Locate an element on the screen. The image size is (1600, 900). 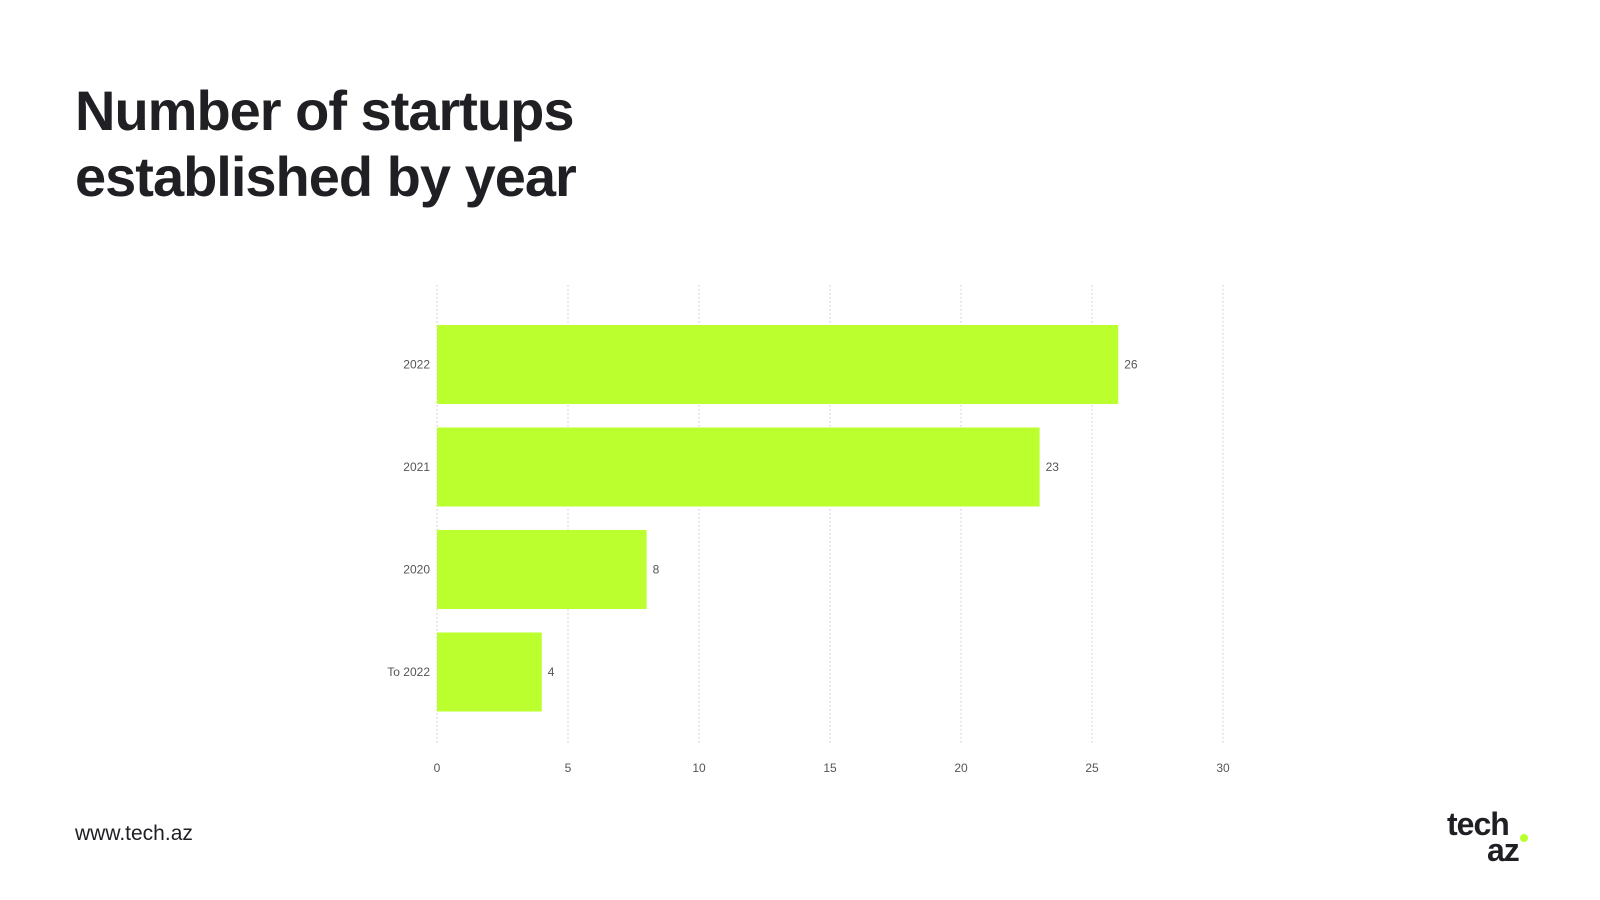
logo-text-az: az is located at coordinates (1503, 850).